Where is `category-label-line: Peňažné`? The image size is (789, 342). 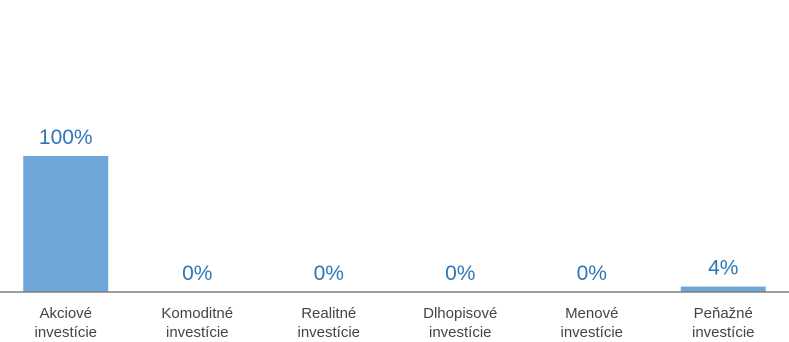
category-label-line: Peňažné is located at coordinates (723, 313).